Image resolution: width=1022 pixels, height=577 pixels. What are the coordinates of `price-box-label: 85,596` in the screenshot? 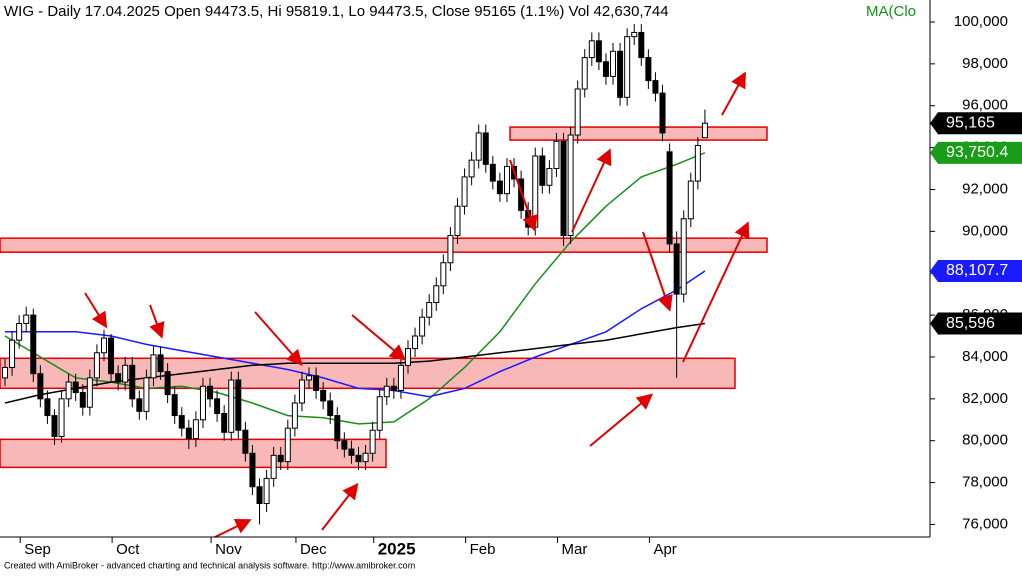 It's located at (970, 323).